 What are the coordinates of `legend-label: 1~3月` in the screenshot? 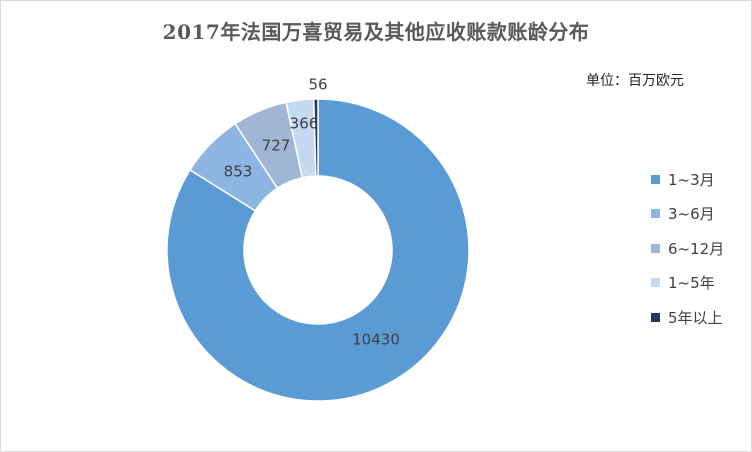 It's located at (691, 179).